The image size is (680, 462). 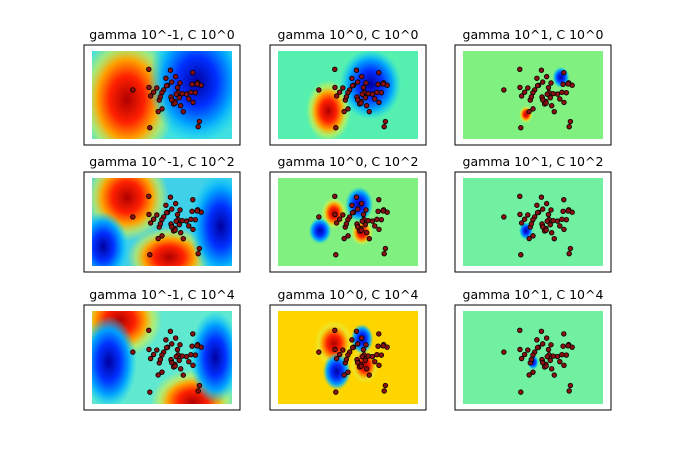 What do you see at coordinates (533, 161) in the screenshot?
I see `panel-title: gamma 10^1, C 10^2` at bounding box center [533, 161].